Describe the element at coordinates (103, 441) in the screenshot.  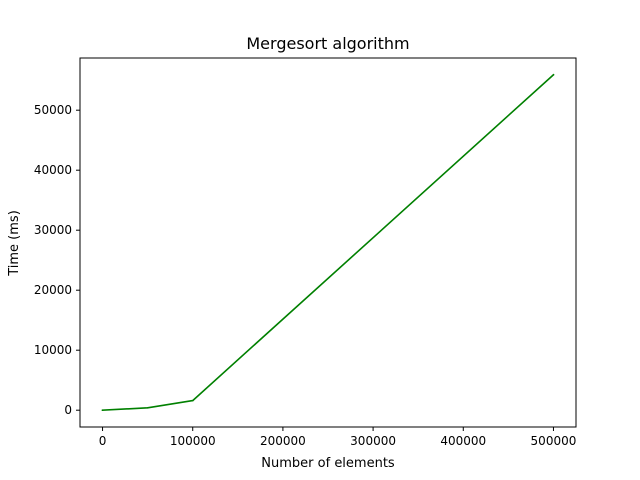
I see `x-tick-label: 0` at that location.